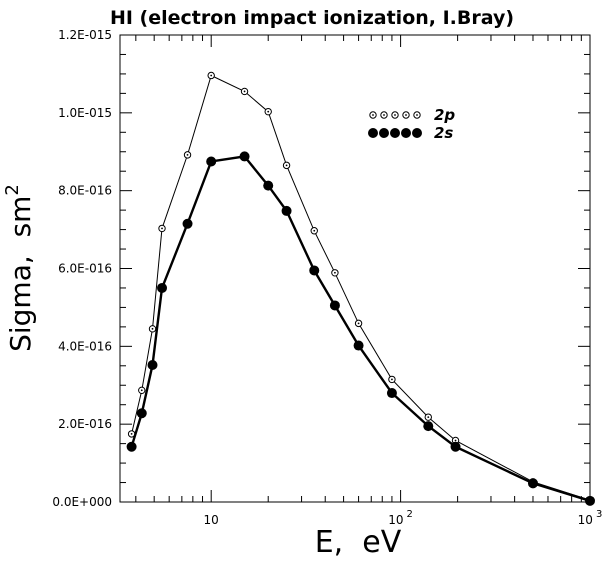 This screenshot has width=606, height=561. Describe the element at coordinates (312, 18) in the screenshot. I see `chart-title: HI (electron impact ionization, I.Bray)` at that location.